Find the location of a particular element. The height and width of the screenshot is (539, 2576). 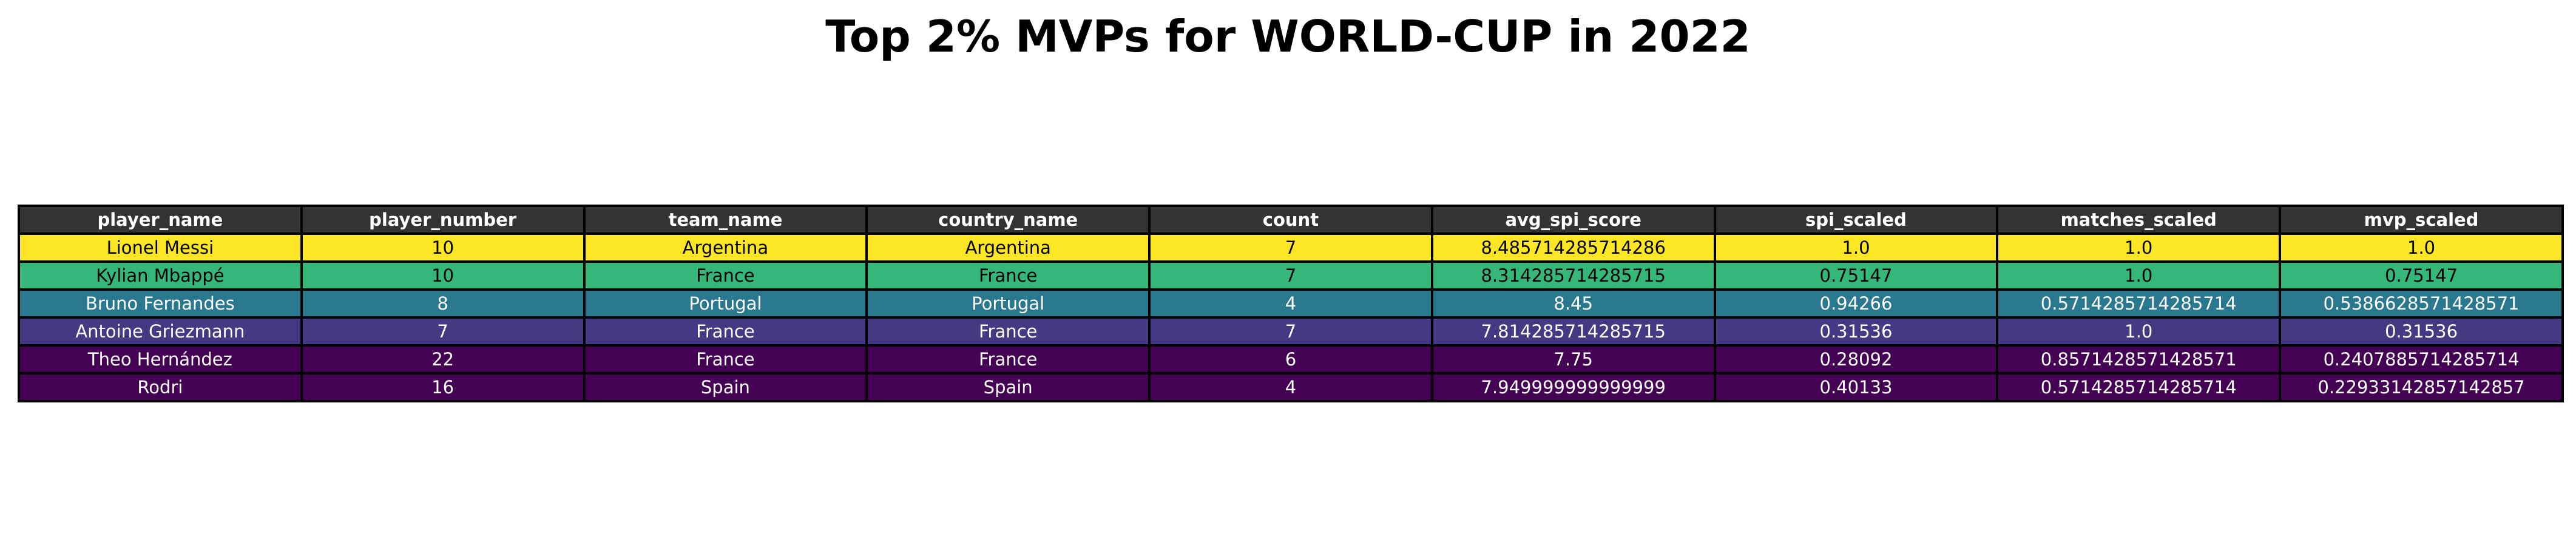

table-cell-country-name: Portugal is located at coordinates (1008, 303).